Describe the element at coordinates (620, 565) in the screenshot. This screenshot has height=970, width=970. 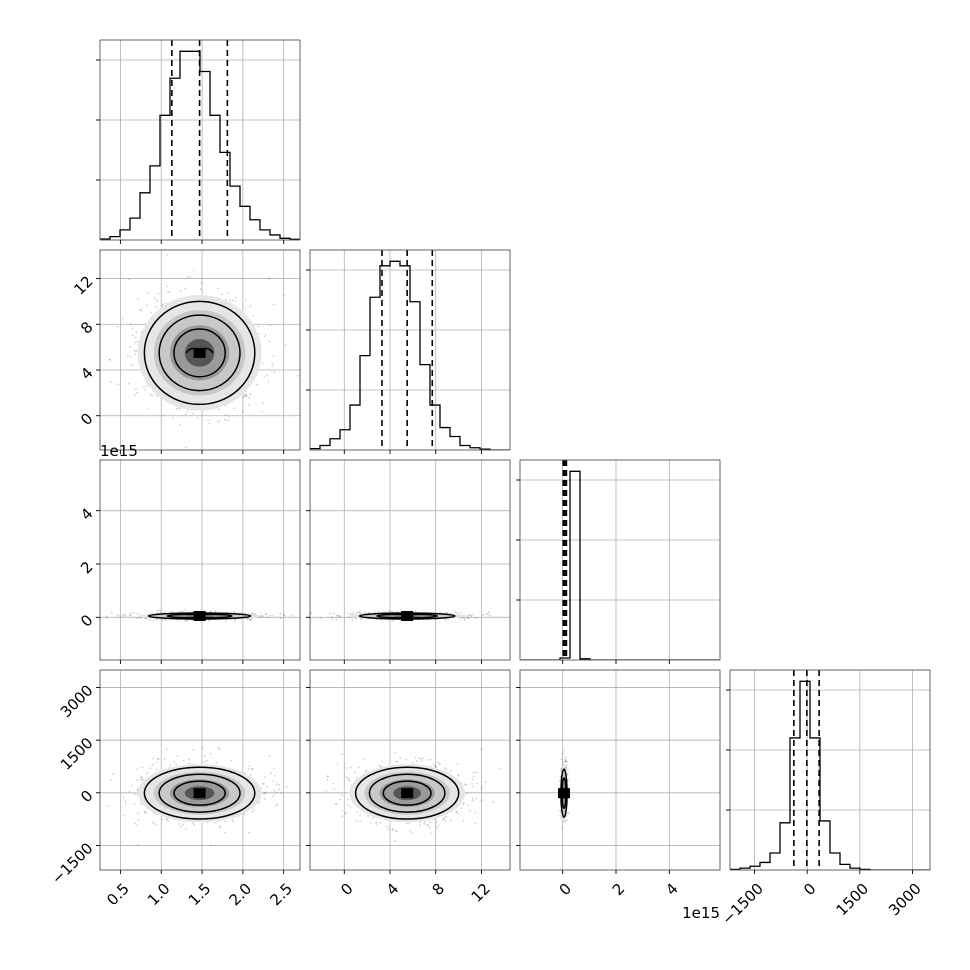
I see `hist-step` at that location.